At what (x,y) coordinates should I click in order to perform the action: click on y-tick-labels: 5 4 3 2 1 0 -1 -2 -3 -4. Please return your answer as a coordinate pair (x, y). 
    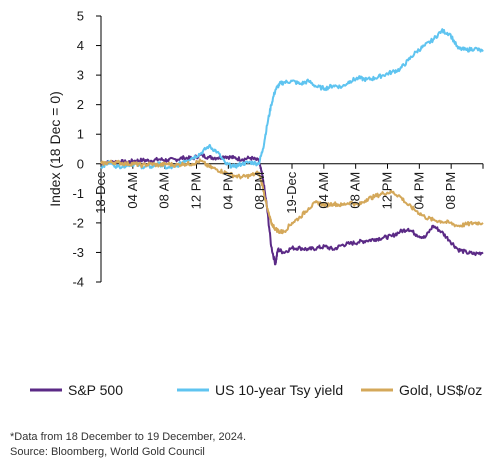
    Looking at the image, I should click on (78, 149).